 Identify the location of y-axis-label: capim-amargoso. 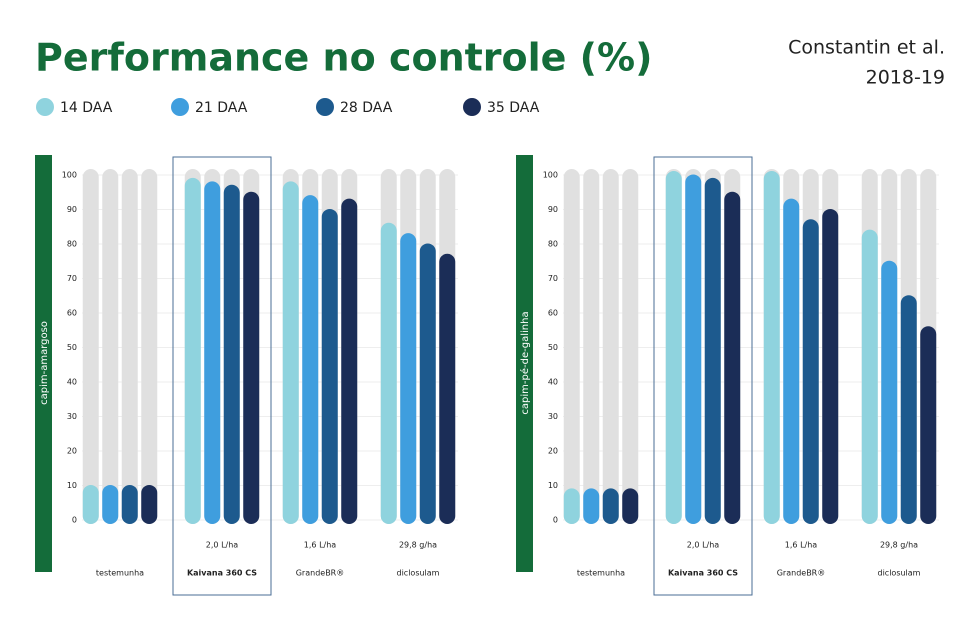
(44, 363).